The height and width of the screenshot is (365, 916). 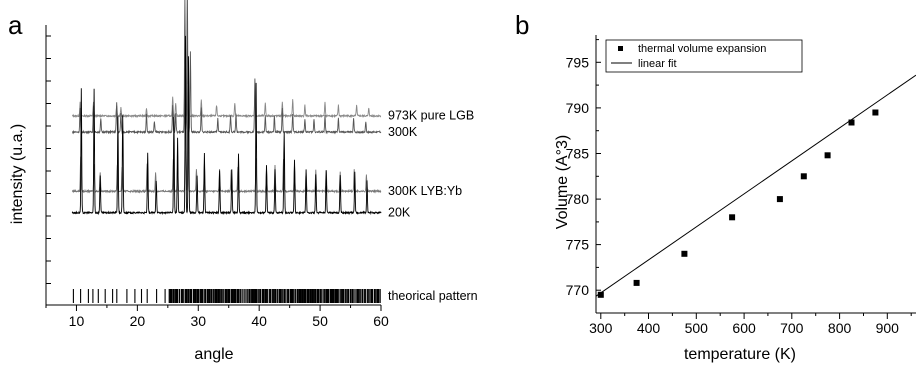 I want to click on y-tick-label: 795, so click(x=578, y=62).